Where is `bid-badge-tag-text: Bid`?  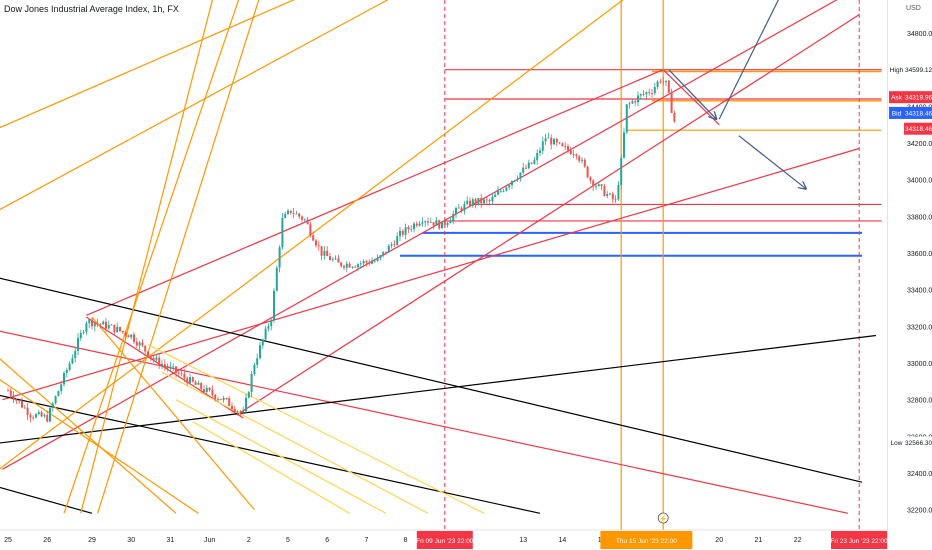 bid-badge-tag-text: Bid is located at coordinates (897, 113).